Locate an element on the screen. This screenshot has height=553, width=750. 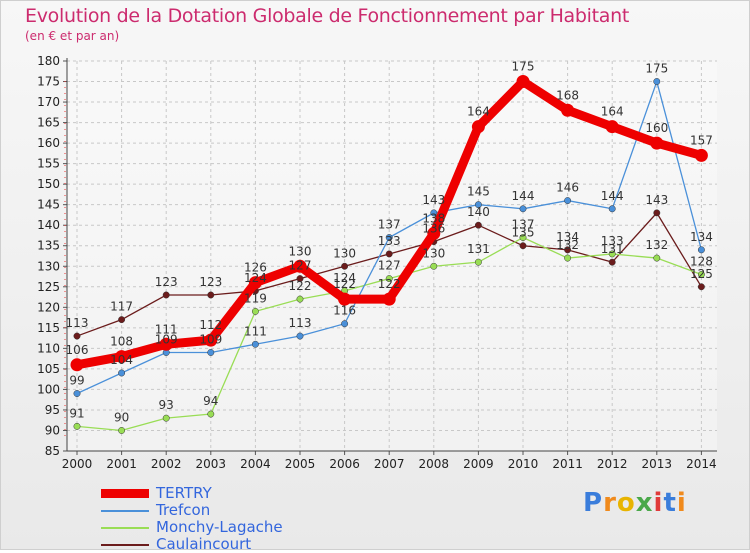
x-tick-label: 2012 is located at coordinates (612, 464).